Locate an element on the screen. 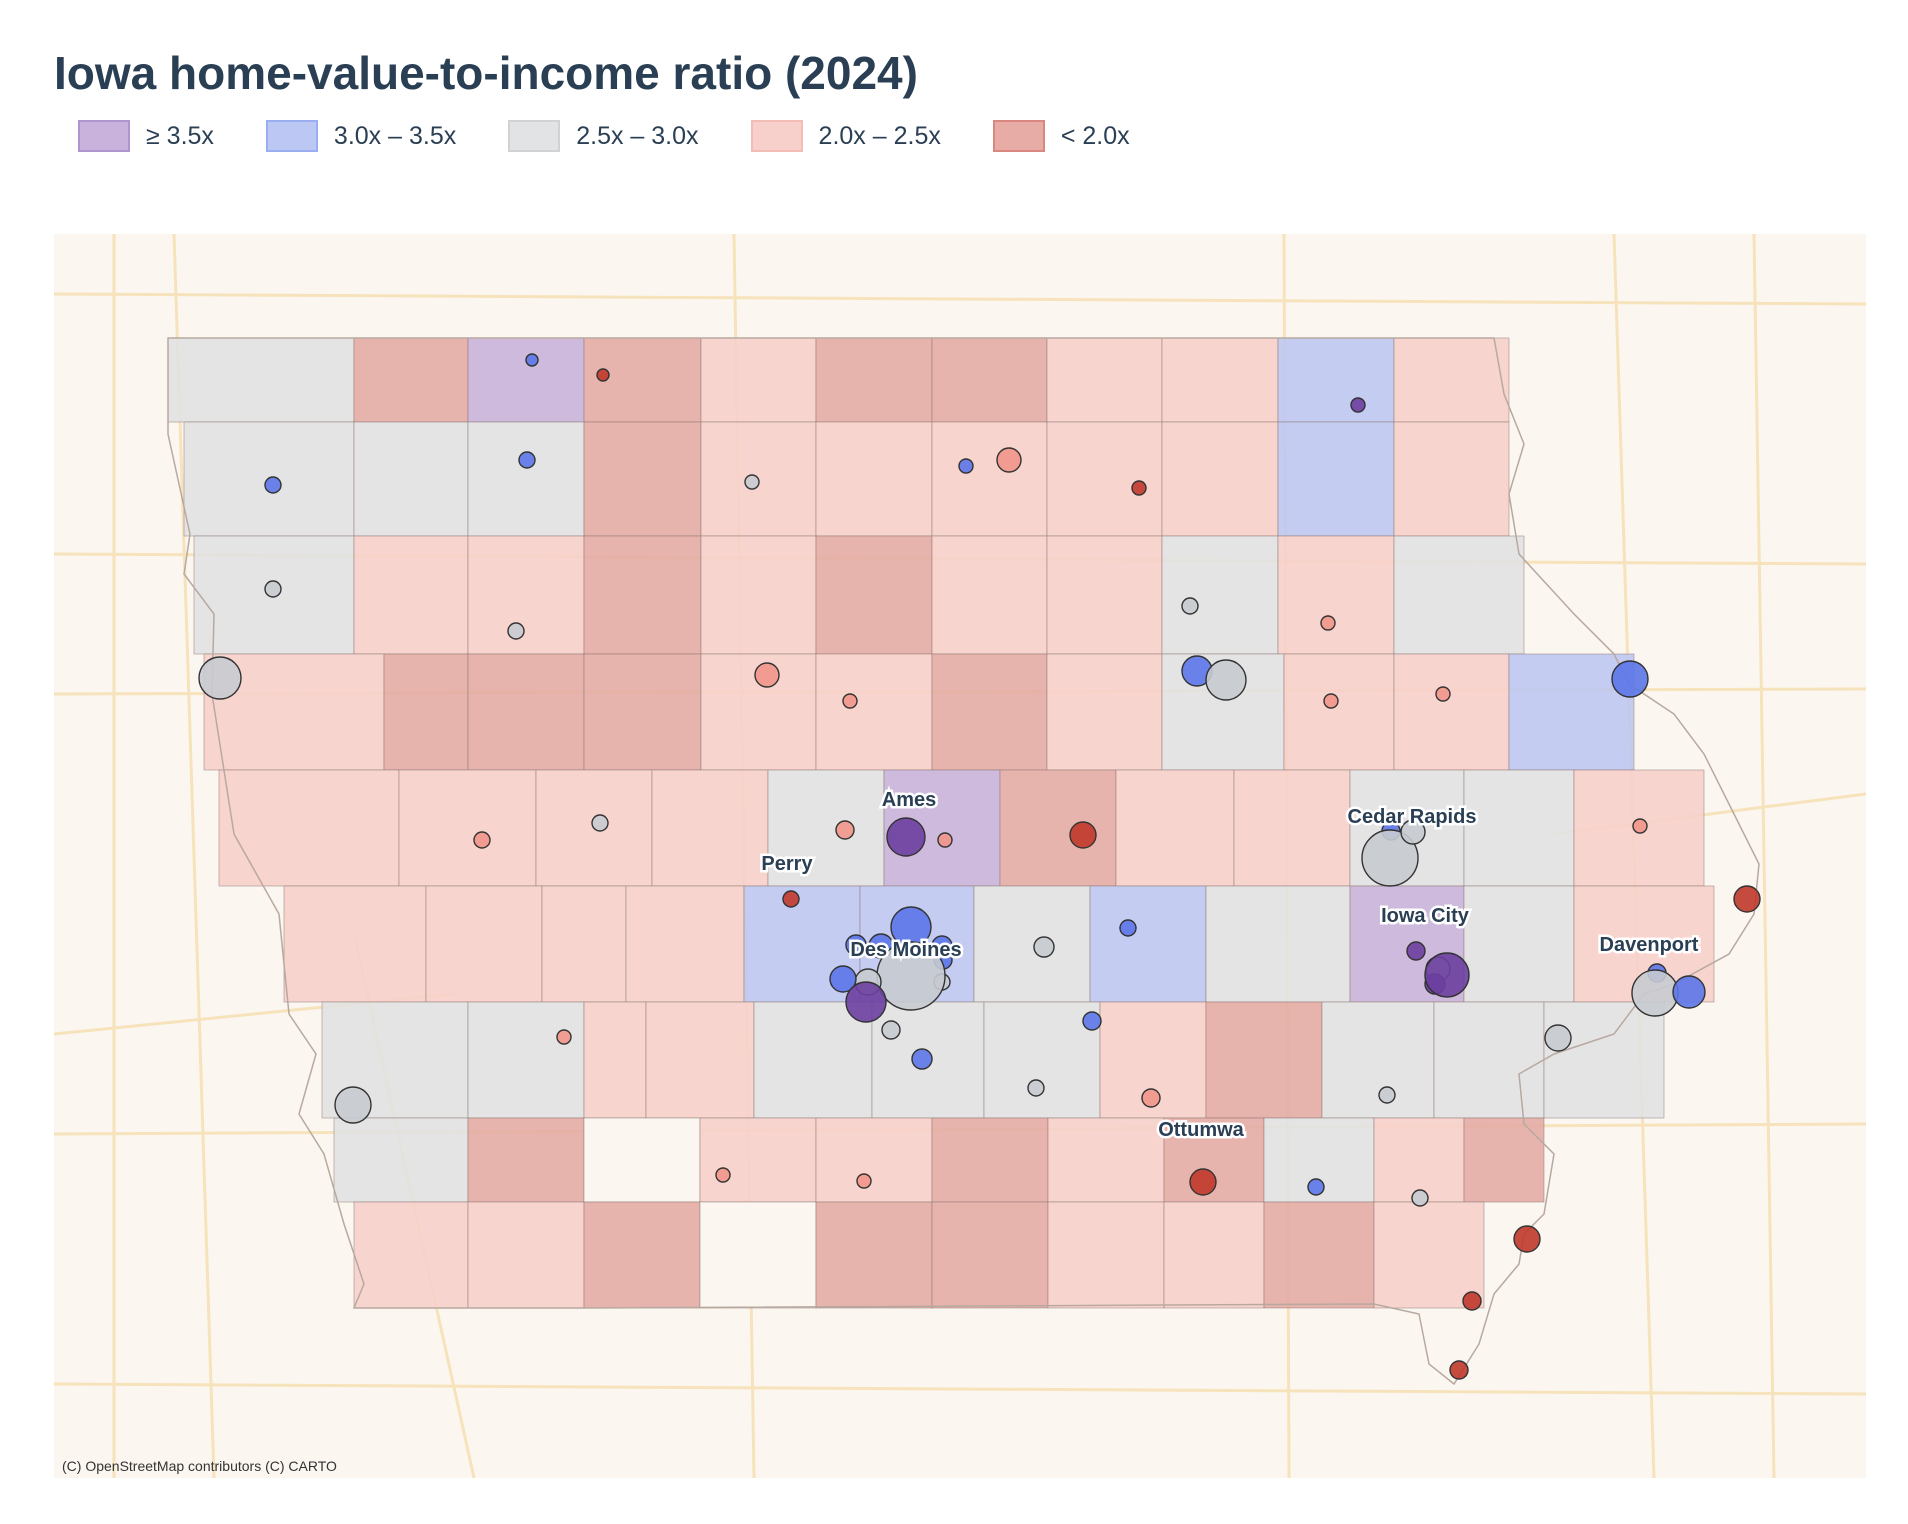 Image resolution: width=1908 pixels, height=1524 pixels. legend-item-3-0-3-5: 3.0x – 3.5x is located at coordinates (360, 136).